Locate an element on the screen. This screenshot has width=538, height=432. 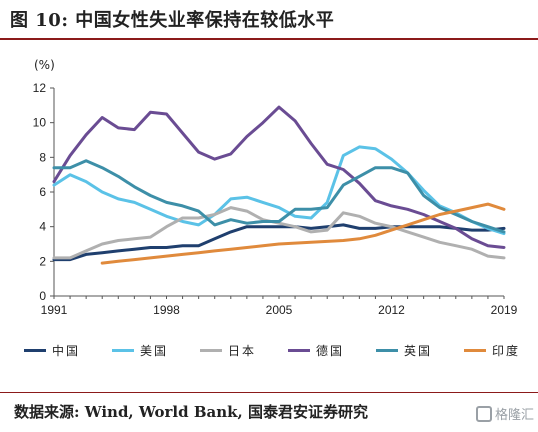
x-tick-label: 1991 is located at coordinates (54, 310).